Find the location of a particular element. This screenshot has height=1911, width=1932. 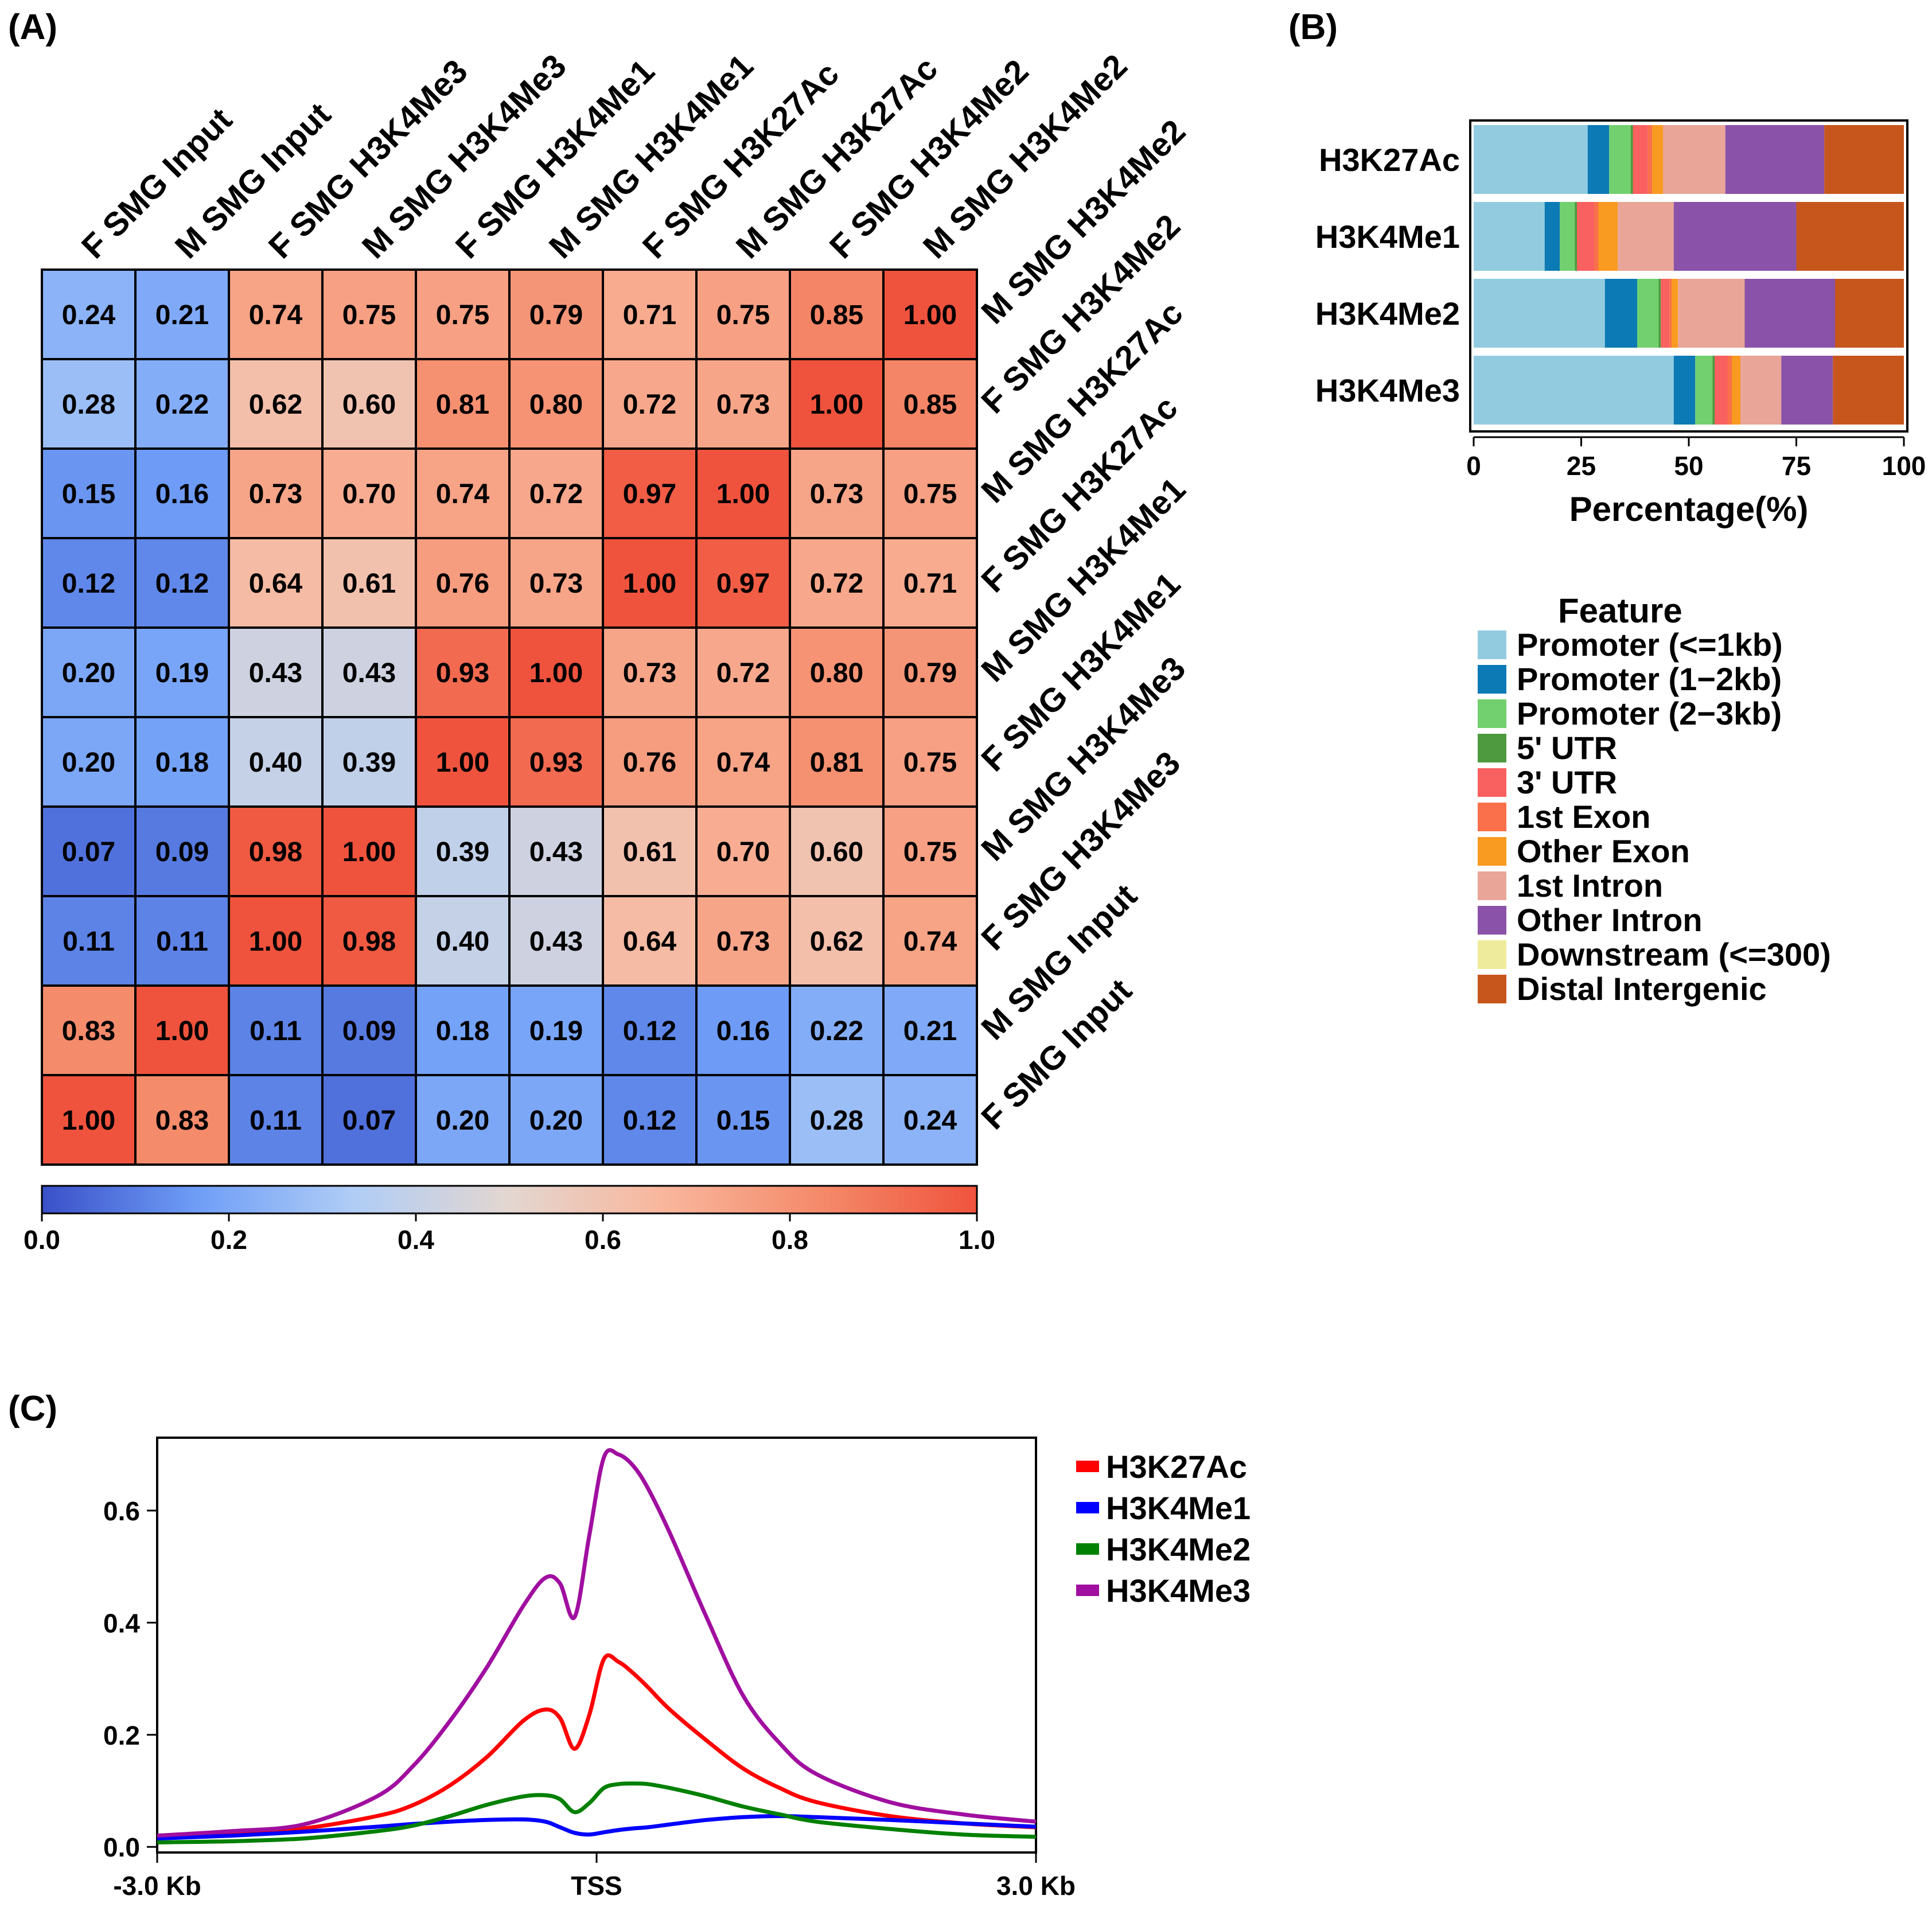

heatmap-cell-value: 0.81 is located at coordinates (837, 763).